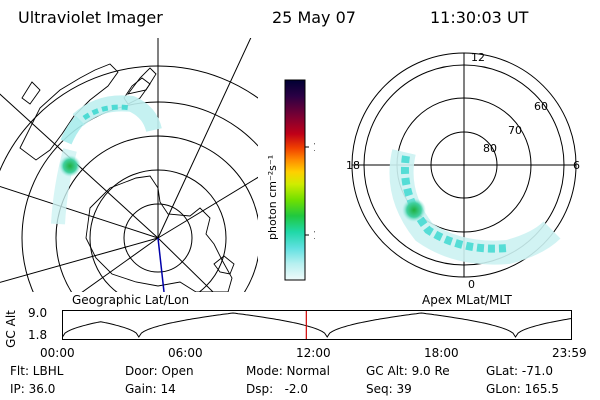 This screenshot has height=400, width=600. I want to click on timeline-tick-1: 06:00, so click(185, 353).